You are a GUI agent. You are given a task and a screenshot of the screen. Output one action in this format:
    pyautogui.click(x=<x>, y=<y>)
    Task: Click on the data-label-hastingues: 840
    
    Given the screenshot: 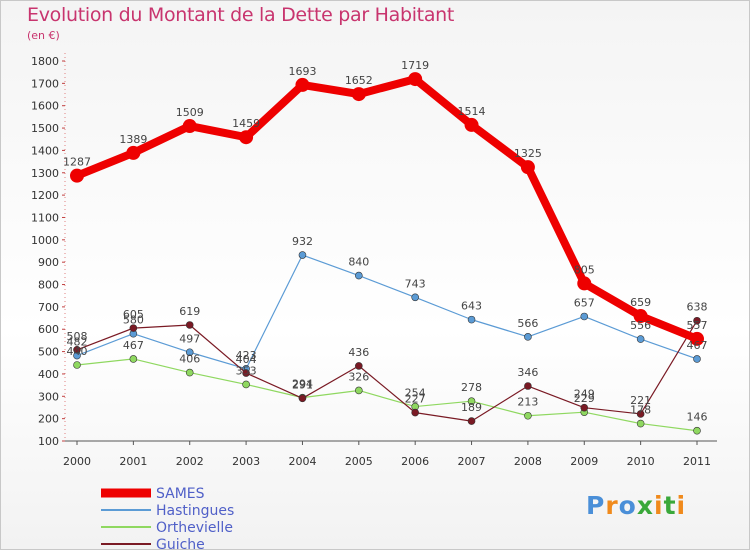 What is the action you would take?
    pyautogui.click(x=358, y=262)
    